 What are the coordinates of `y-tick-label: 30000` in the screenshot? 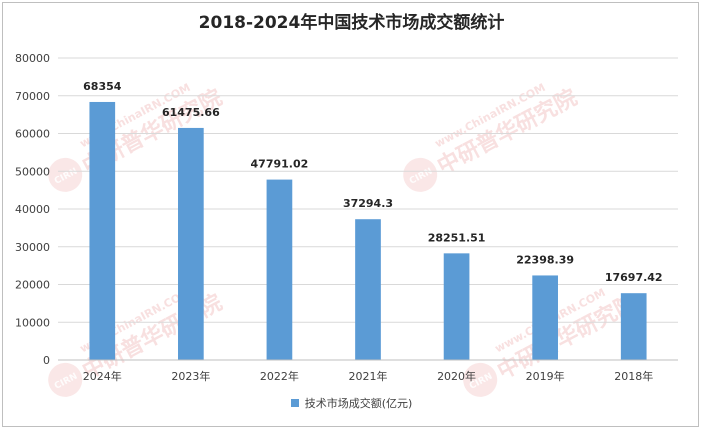 It's located at (32, 247).